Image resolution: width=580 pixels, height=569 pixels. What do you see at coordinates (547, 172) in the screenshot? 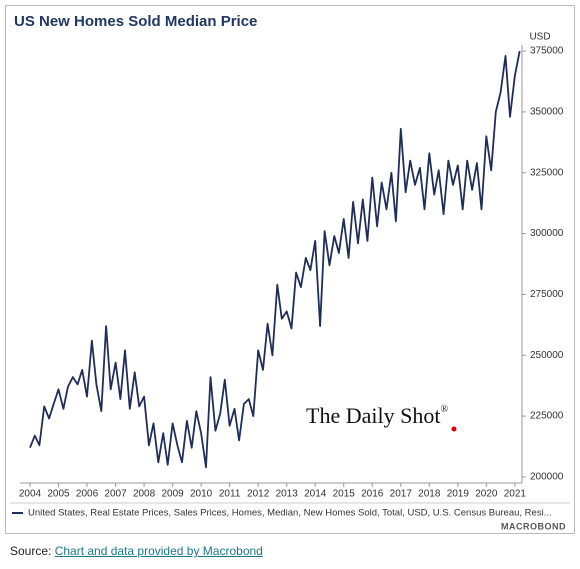
I see `y-tick-label: 325000` at bounding box center [547, 172].